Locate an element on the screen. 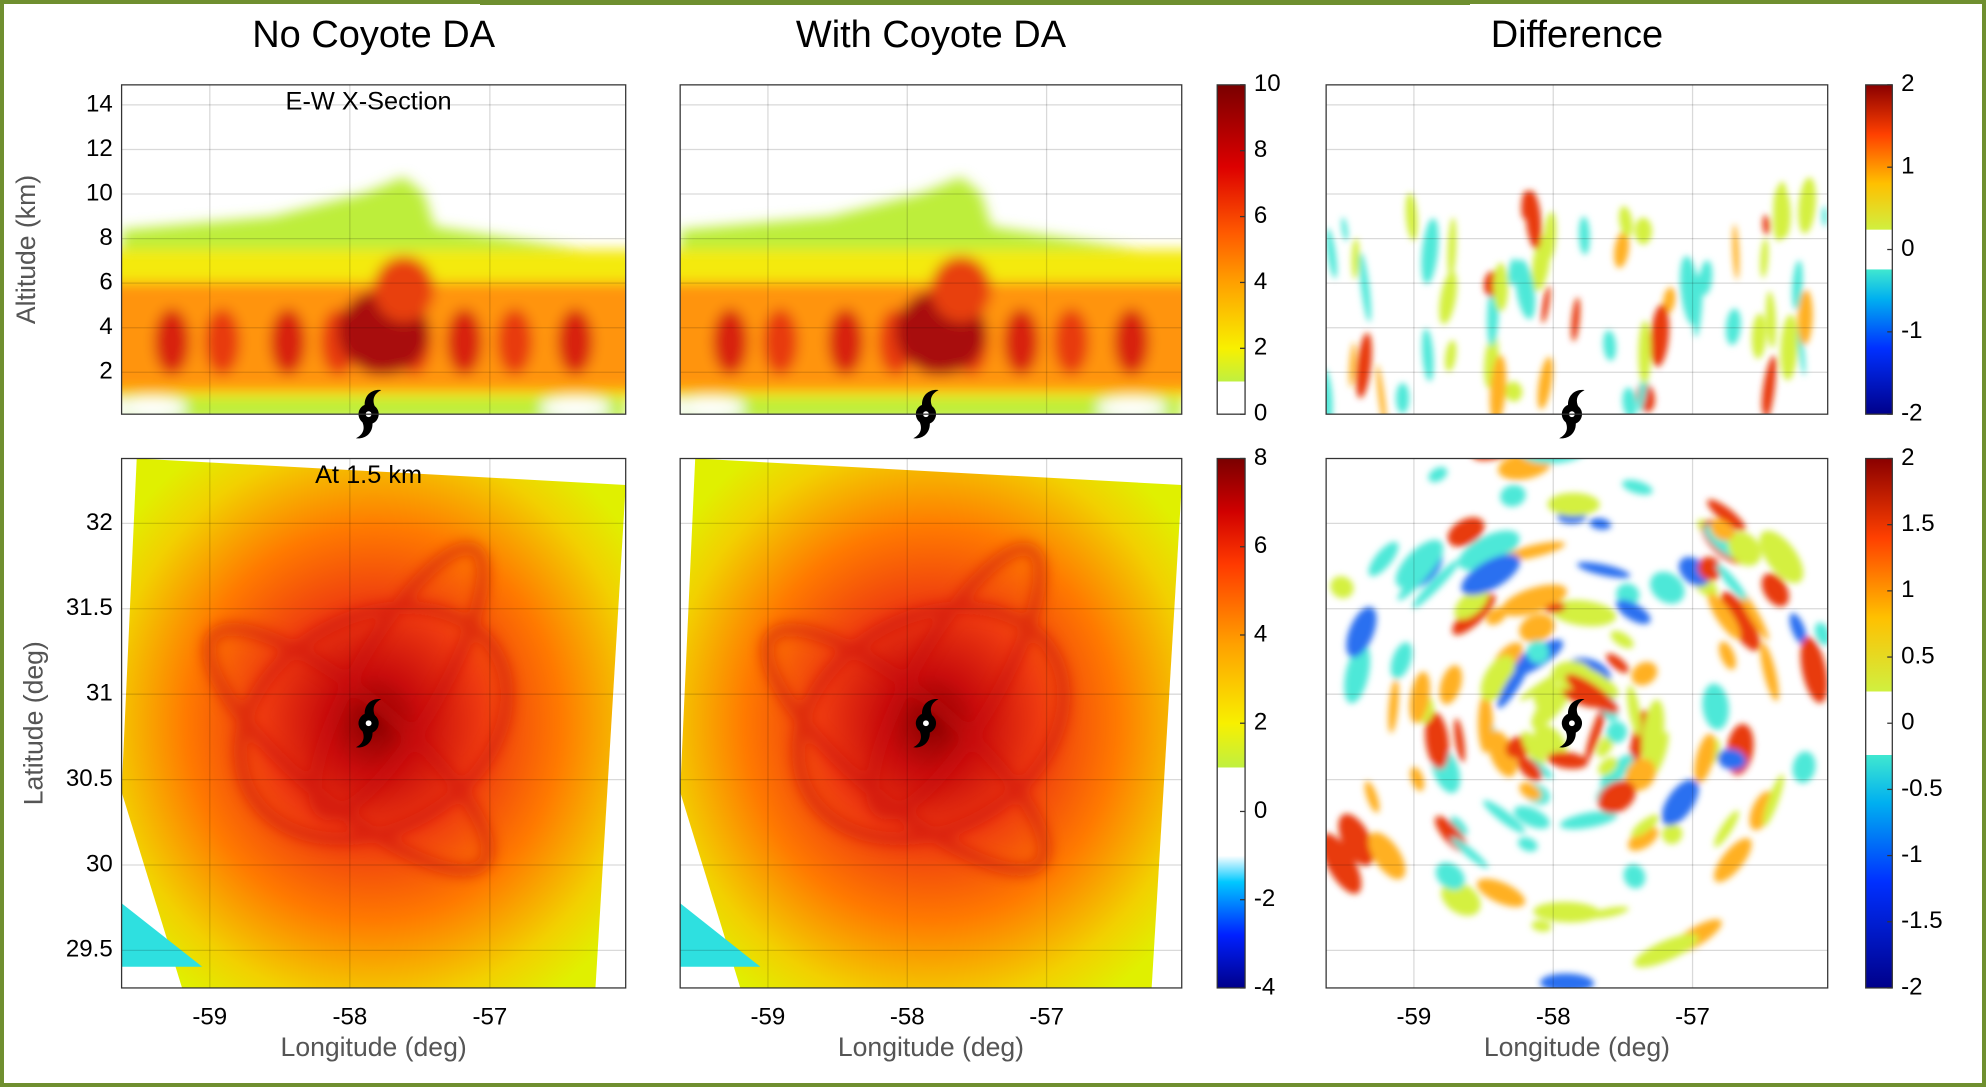  colorbar-tick-label: 1 is located at coordinates (1907, 166).